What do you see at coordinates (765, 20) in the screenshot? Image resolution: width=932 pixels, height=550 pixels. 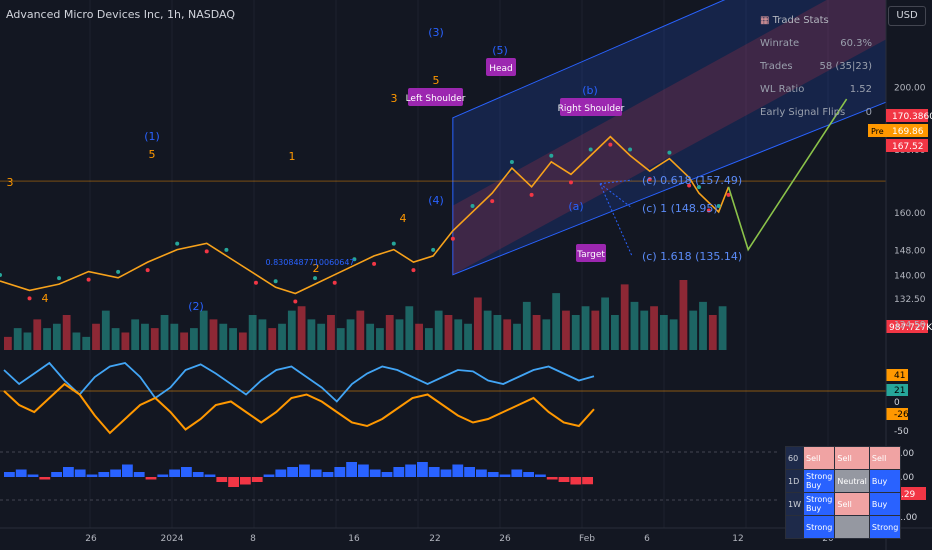 I see `chart-icon: ▦` at bounding box center [765, 20].